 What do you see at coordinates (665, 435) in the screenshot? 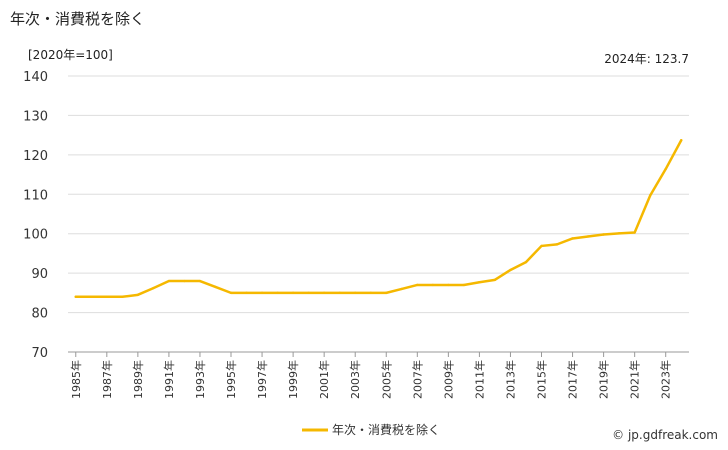
I see `site-credit: © jp.gdfreak.com` at bounding box center [665, 435].